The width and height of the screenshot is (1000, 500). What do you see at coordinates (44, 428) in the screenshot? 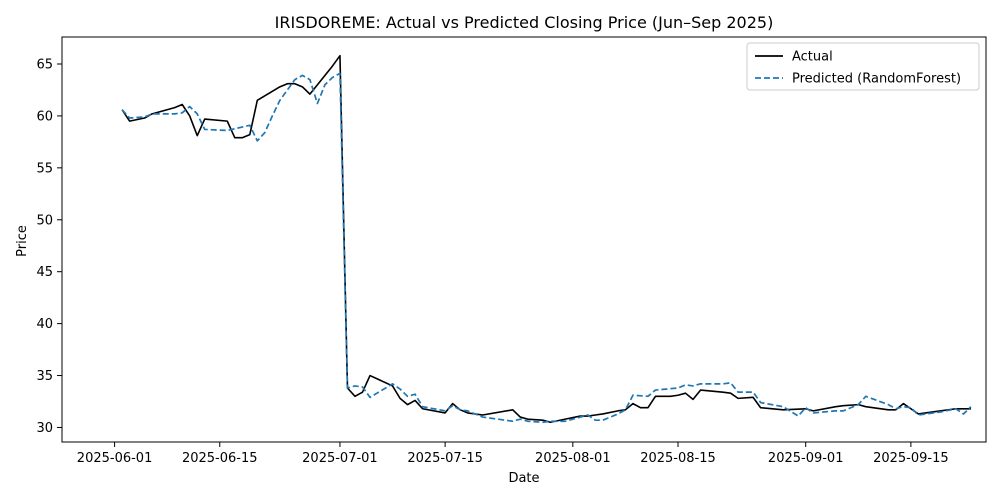
I see `y-tick-label: 30` at bounding box center [44, 428].